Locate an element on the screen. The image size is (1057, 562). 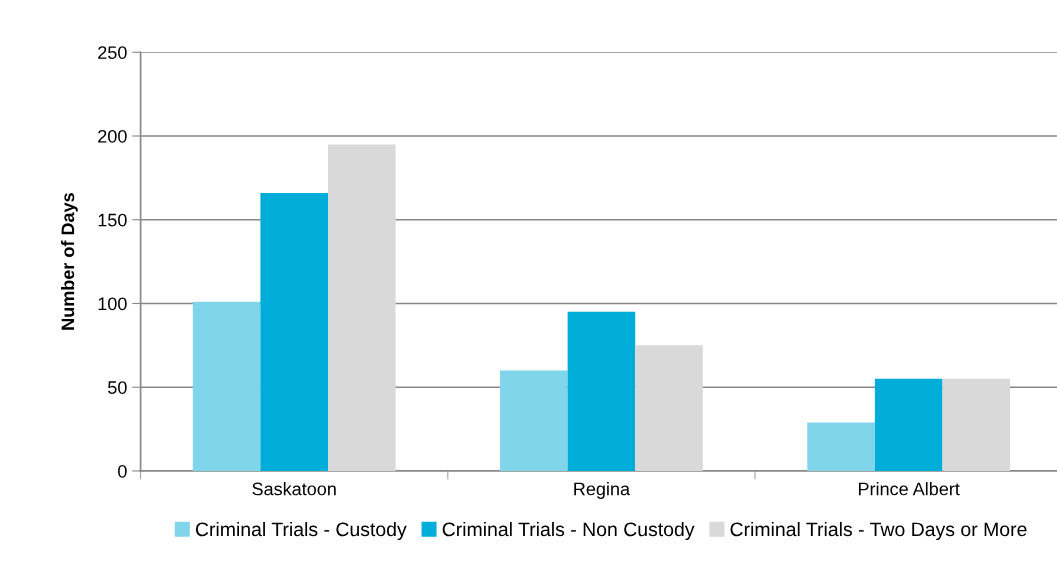
legend-label: Criminal Trials - Two Days or More is located at coordinates (878, 531).